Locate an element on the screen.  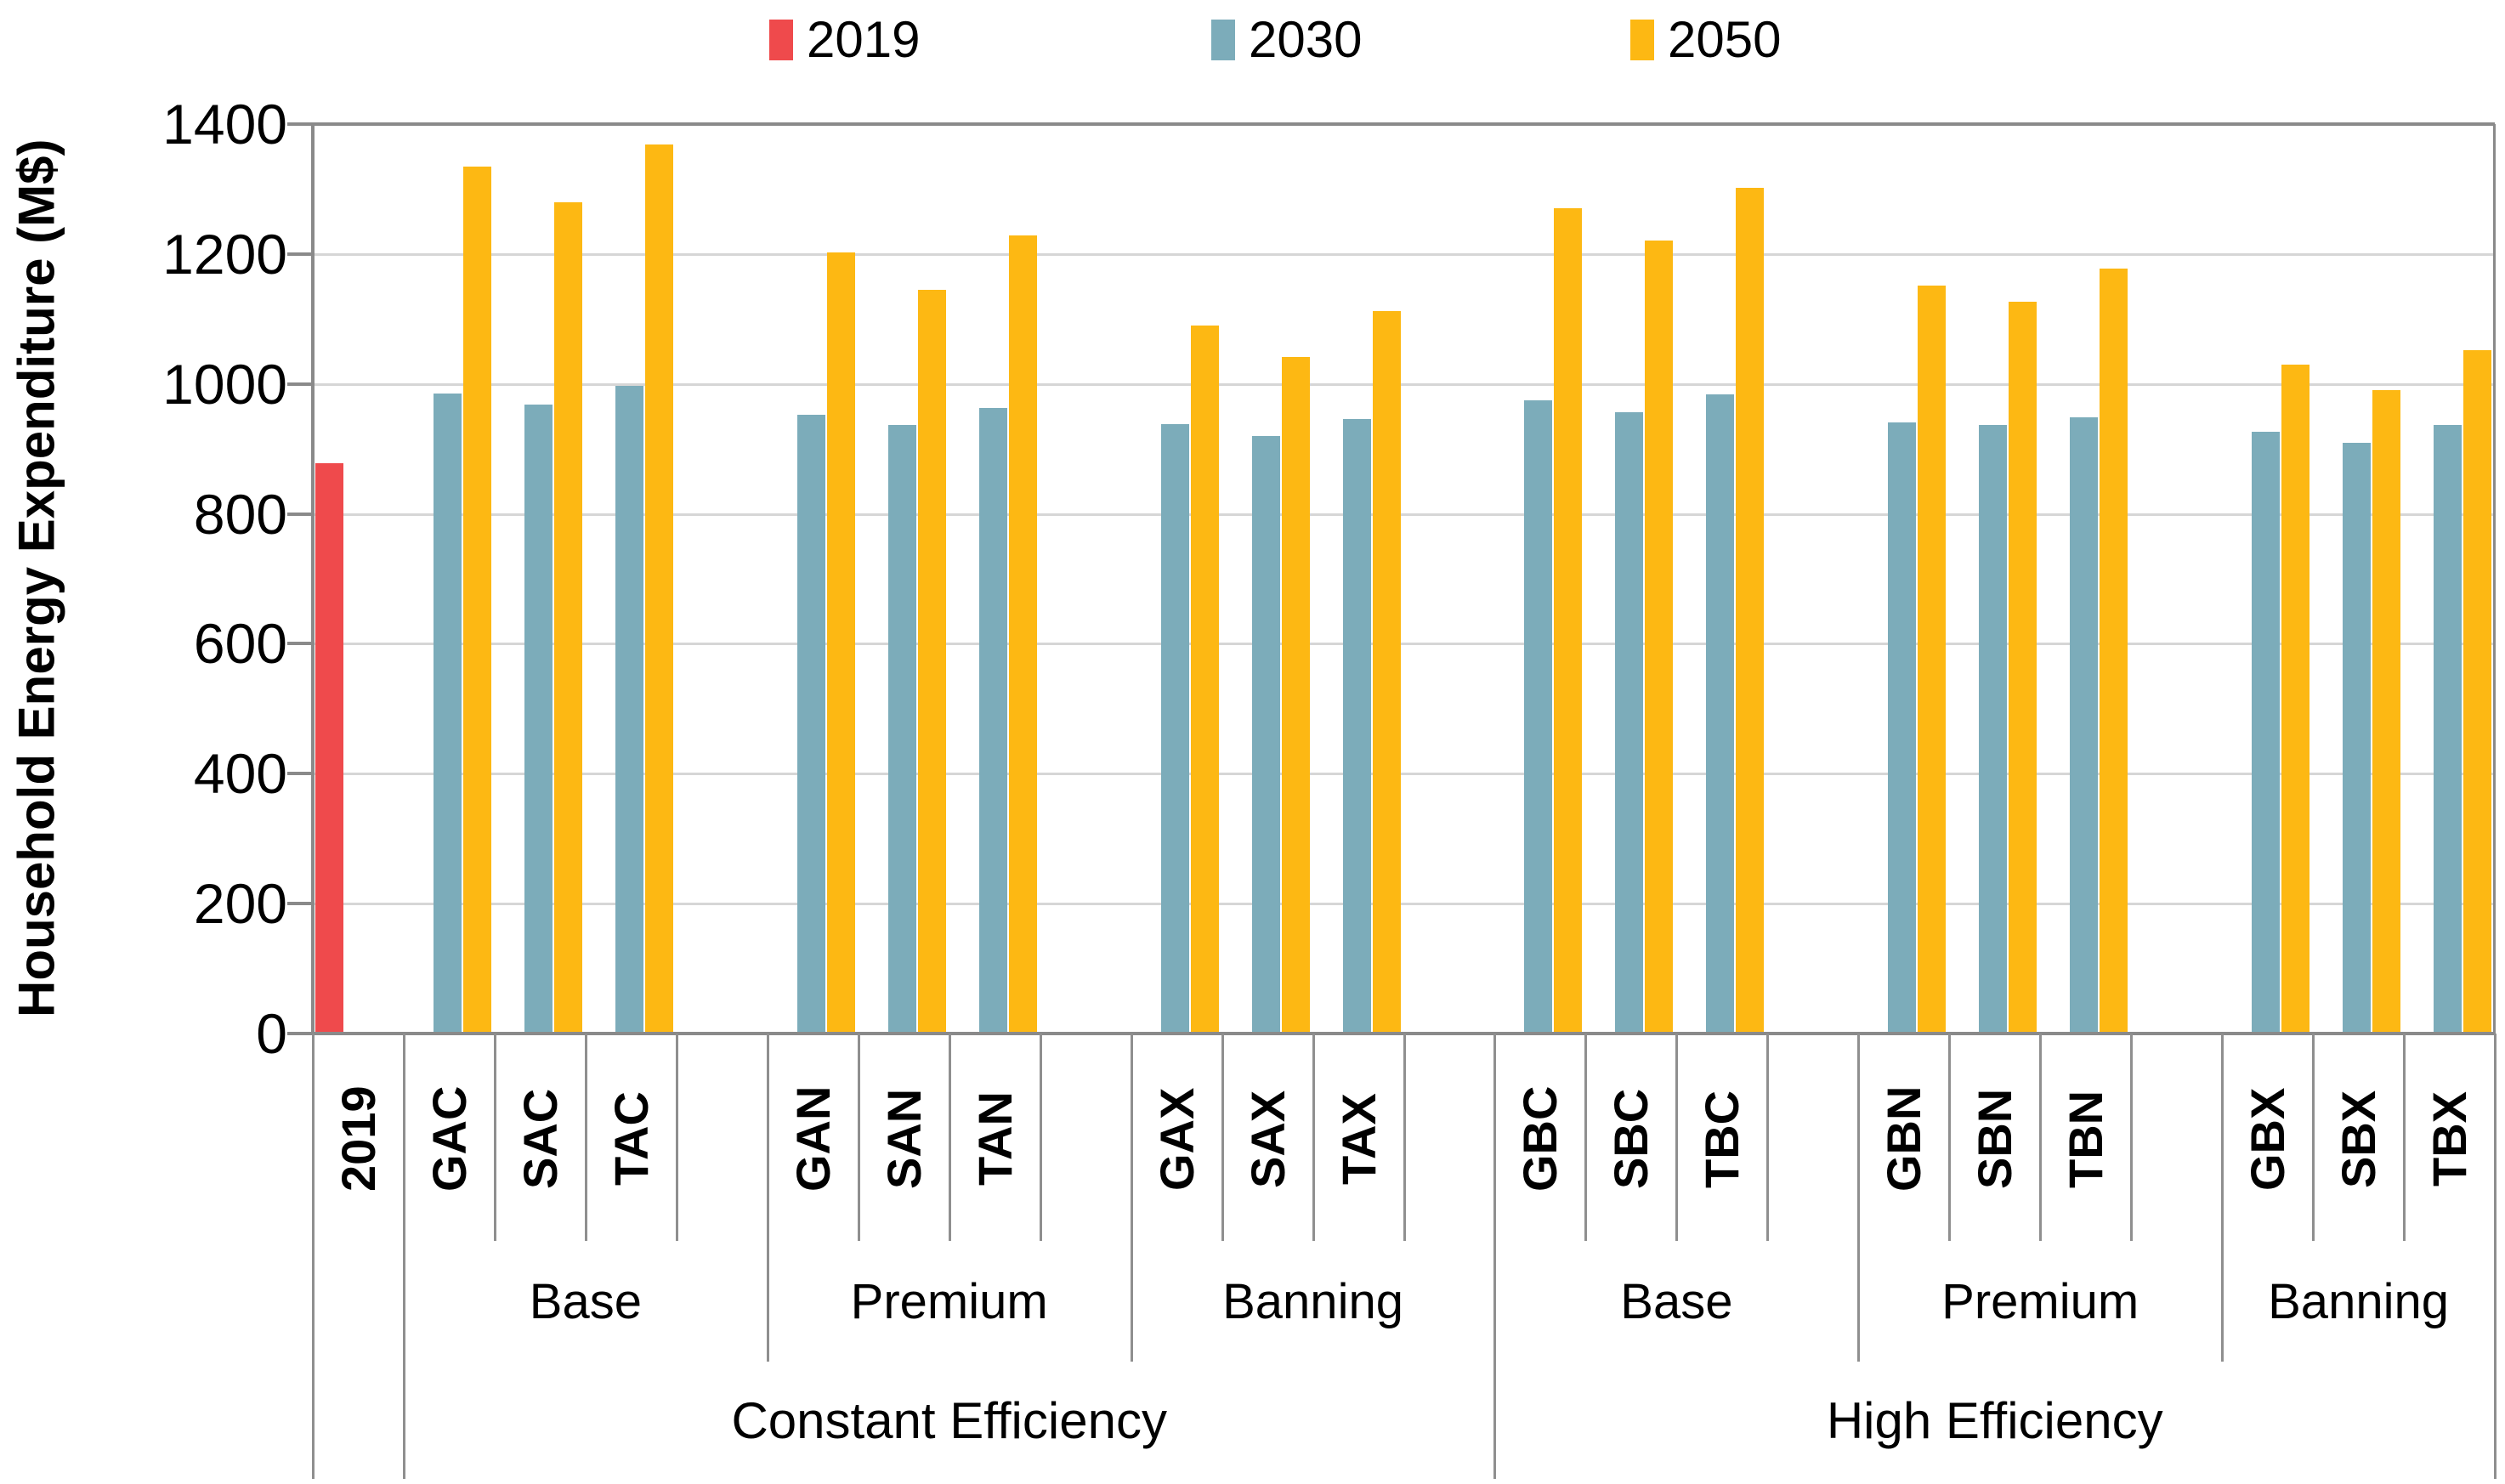
y-tick-label-600: 600 is located at coordinates (240, 644).